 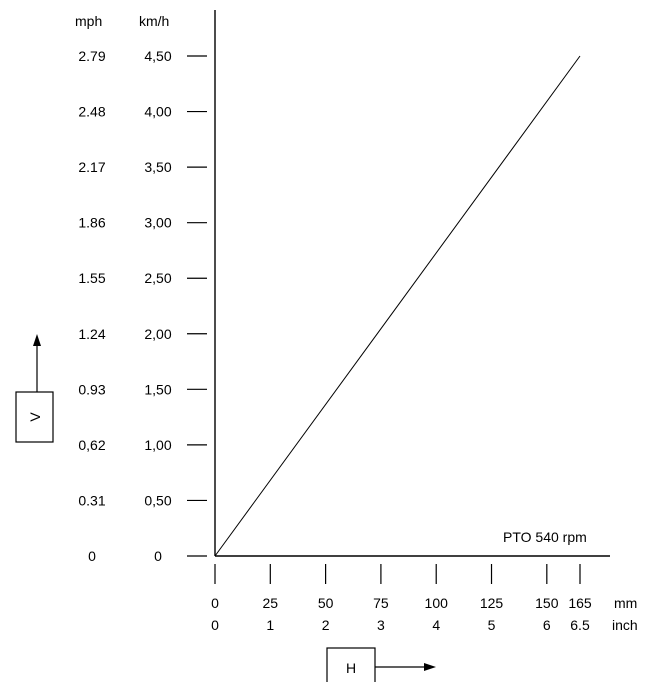 What do you see at coordinates (91, 500) in the screenshot?
I see `y-tick-label-mph: 0.31` at bounding box center [91, 500].